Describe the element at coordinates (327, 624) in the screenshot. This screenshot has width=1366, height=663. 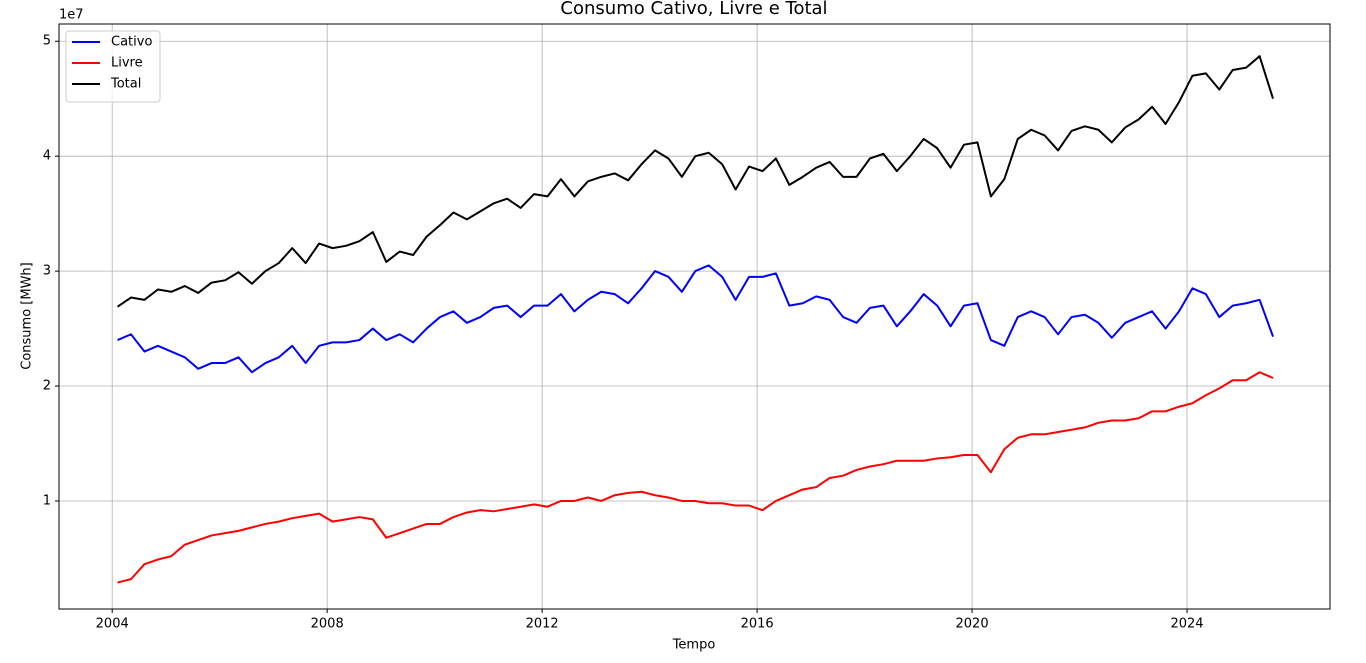
I see `x-tick-label: 2008` at that location.